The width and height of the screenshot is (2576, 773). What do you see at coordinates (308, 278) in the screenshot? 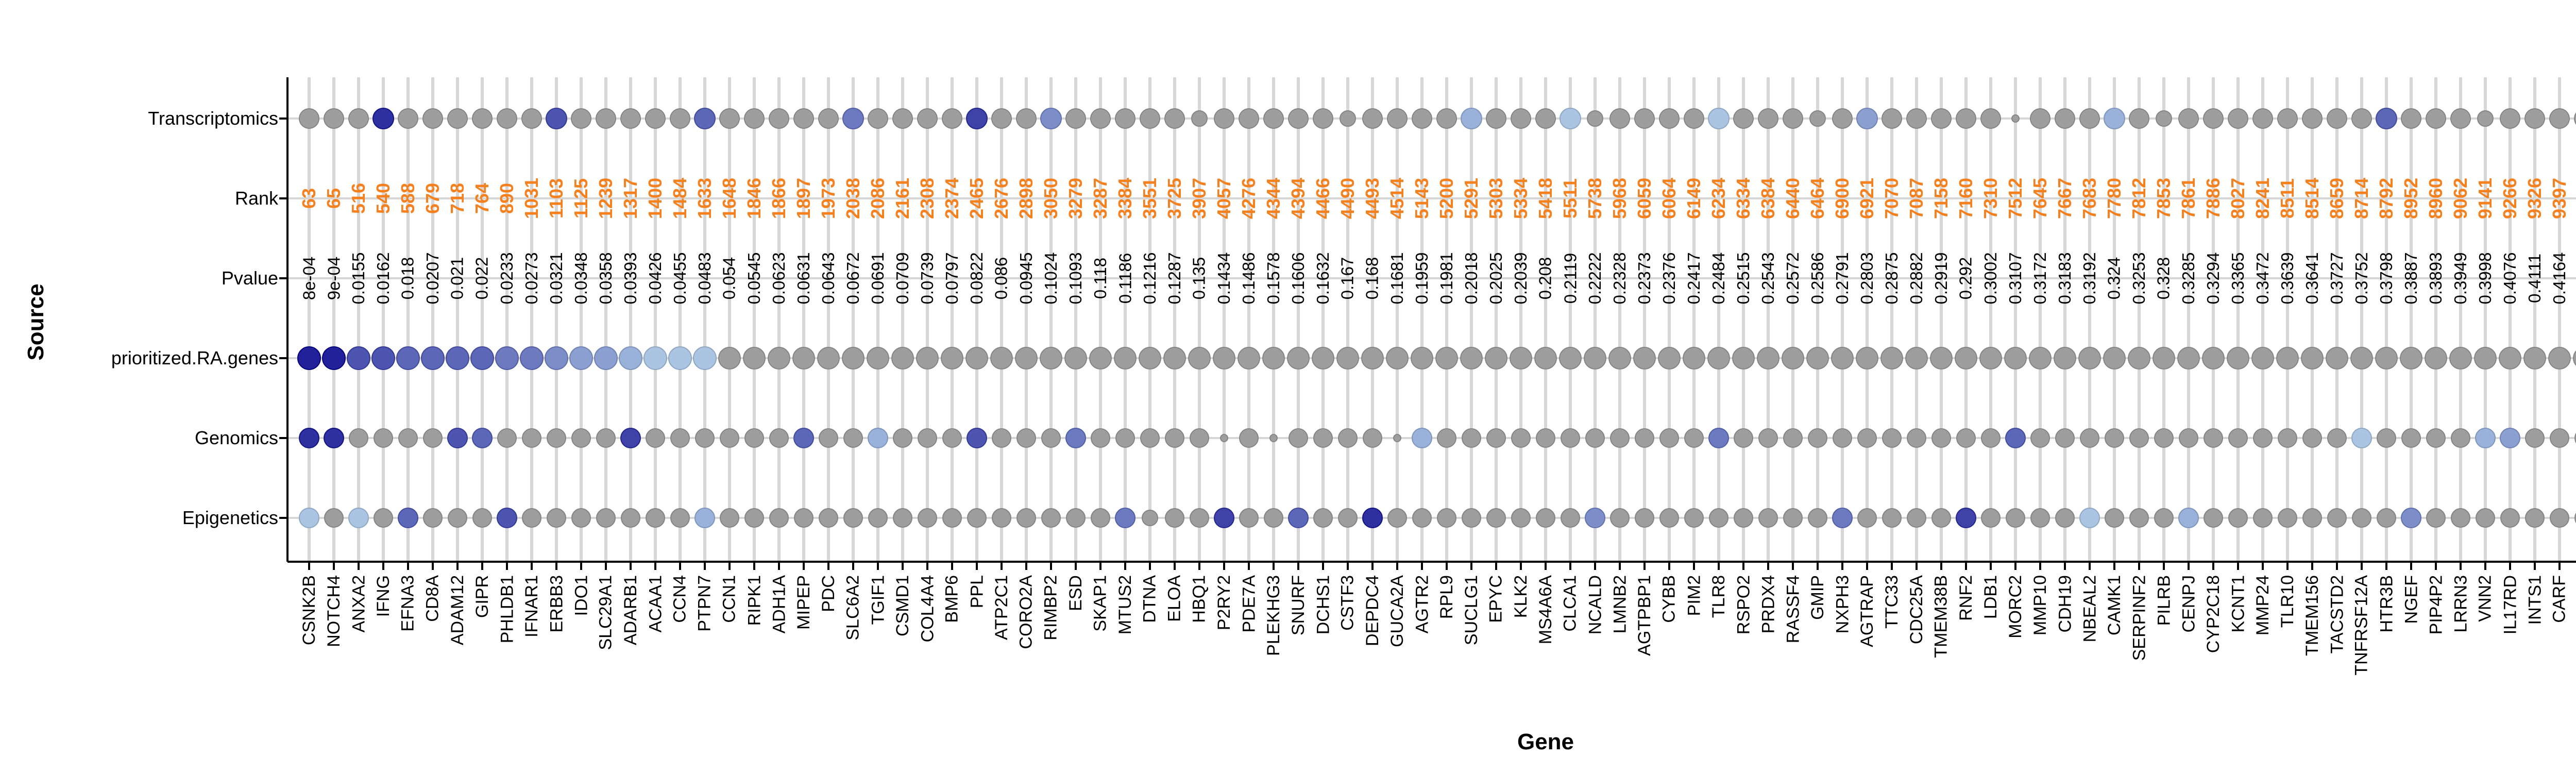
I see `pvalue-value-text: 8e-04` at bounding box center [308, 278].